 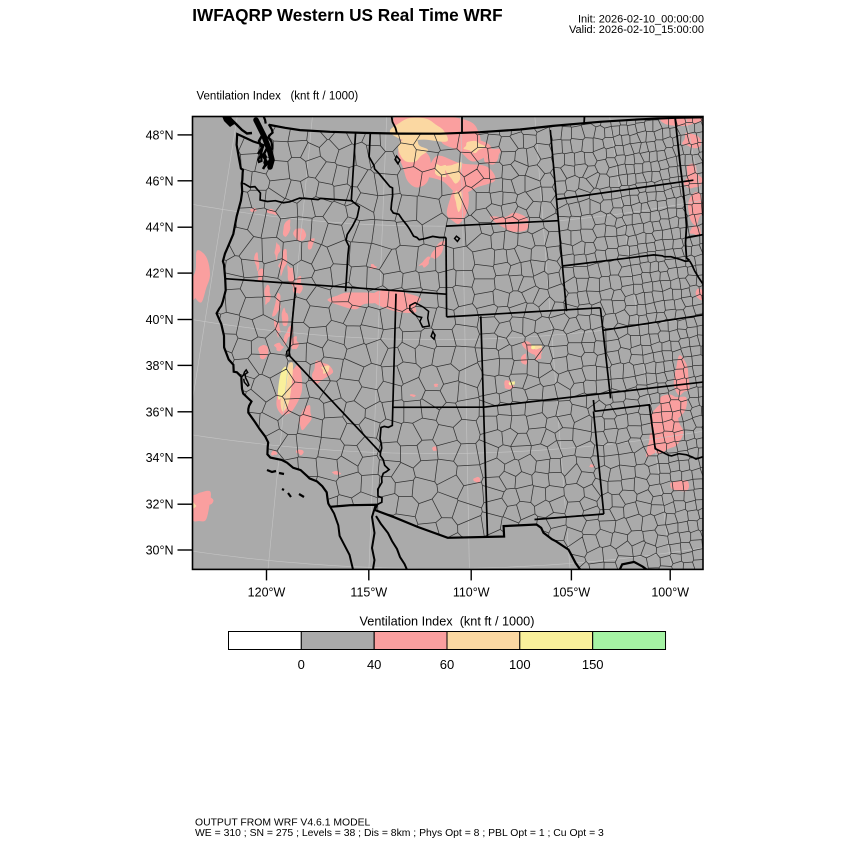 What do you see at coordinates (160, 458) in the screenshot?
I see `svg-text: 34°N` at bounding box center [160, 458].